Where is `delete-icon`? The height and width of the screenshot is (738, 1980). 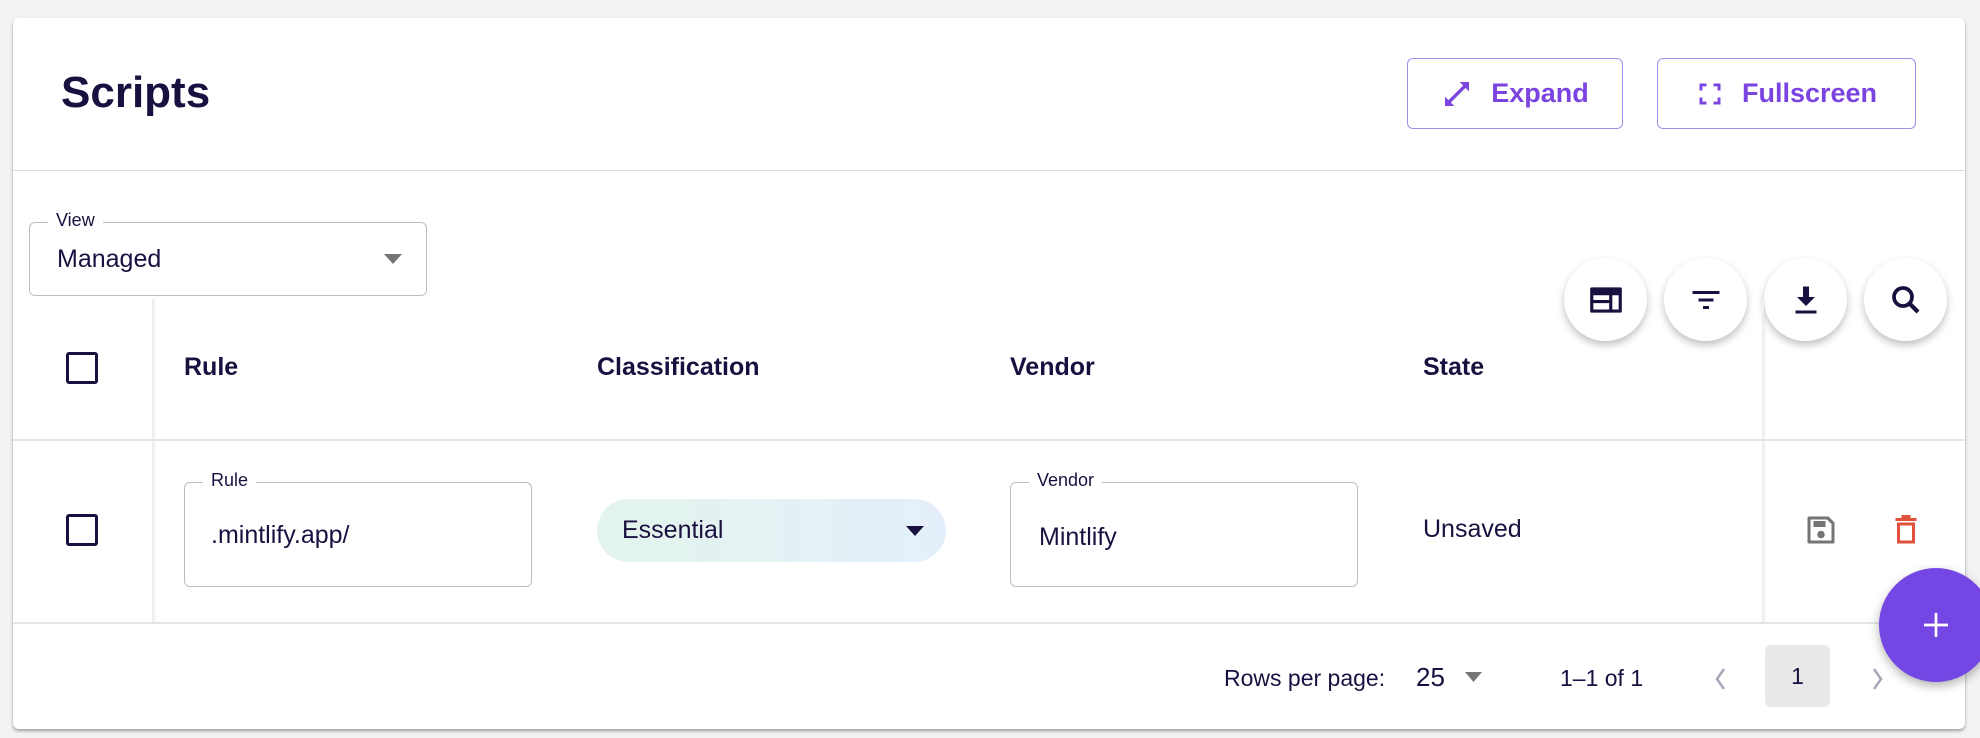
delete-icon is located at coordinates (1906, 530).